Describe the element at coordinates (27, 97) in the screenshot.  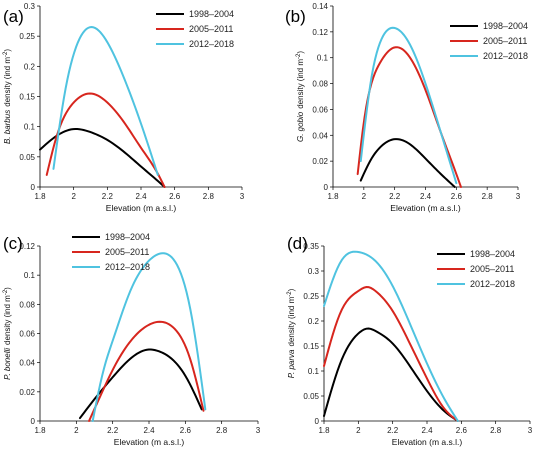
I see `y-tick-label: 0.15` at that location.